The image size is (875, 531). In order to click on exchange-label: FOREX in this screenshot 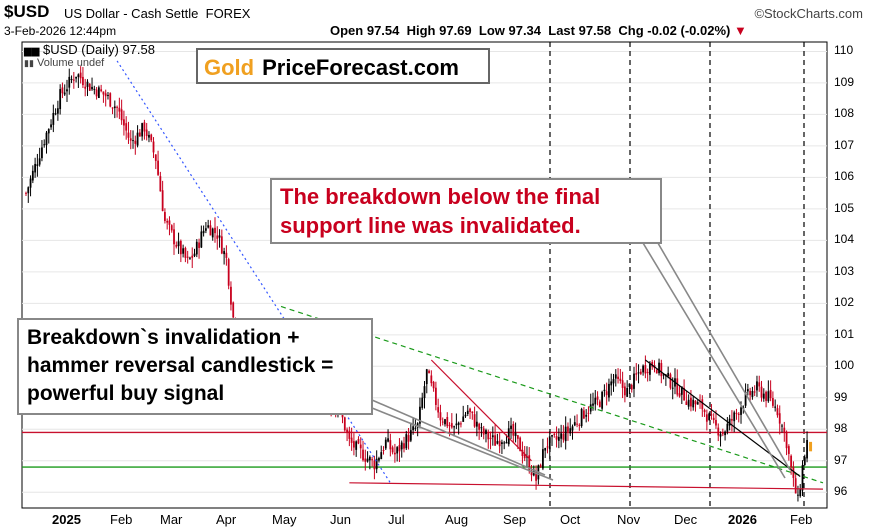, I will do `click(228, 13)`.